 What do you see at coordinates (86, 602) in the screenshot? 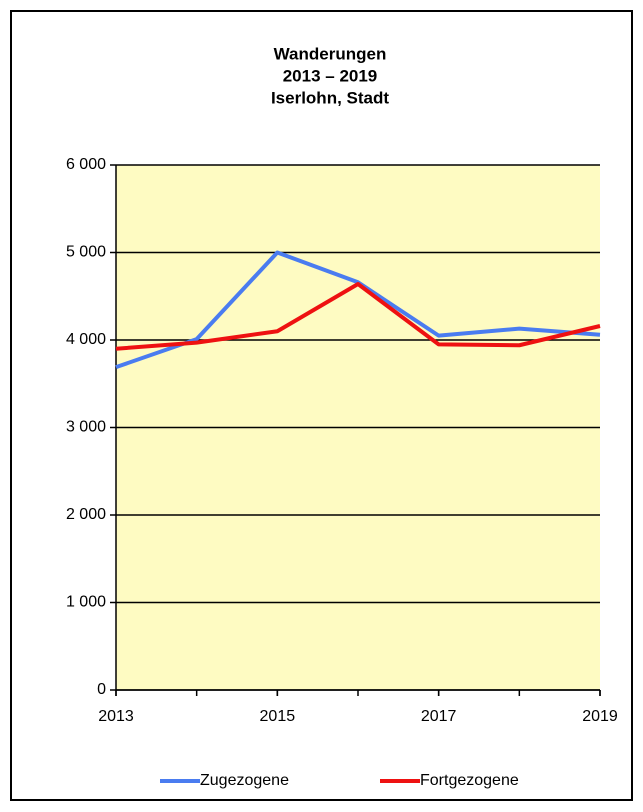
I see `y-tick-label: 1 000` at bounding box center [86, 602].